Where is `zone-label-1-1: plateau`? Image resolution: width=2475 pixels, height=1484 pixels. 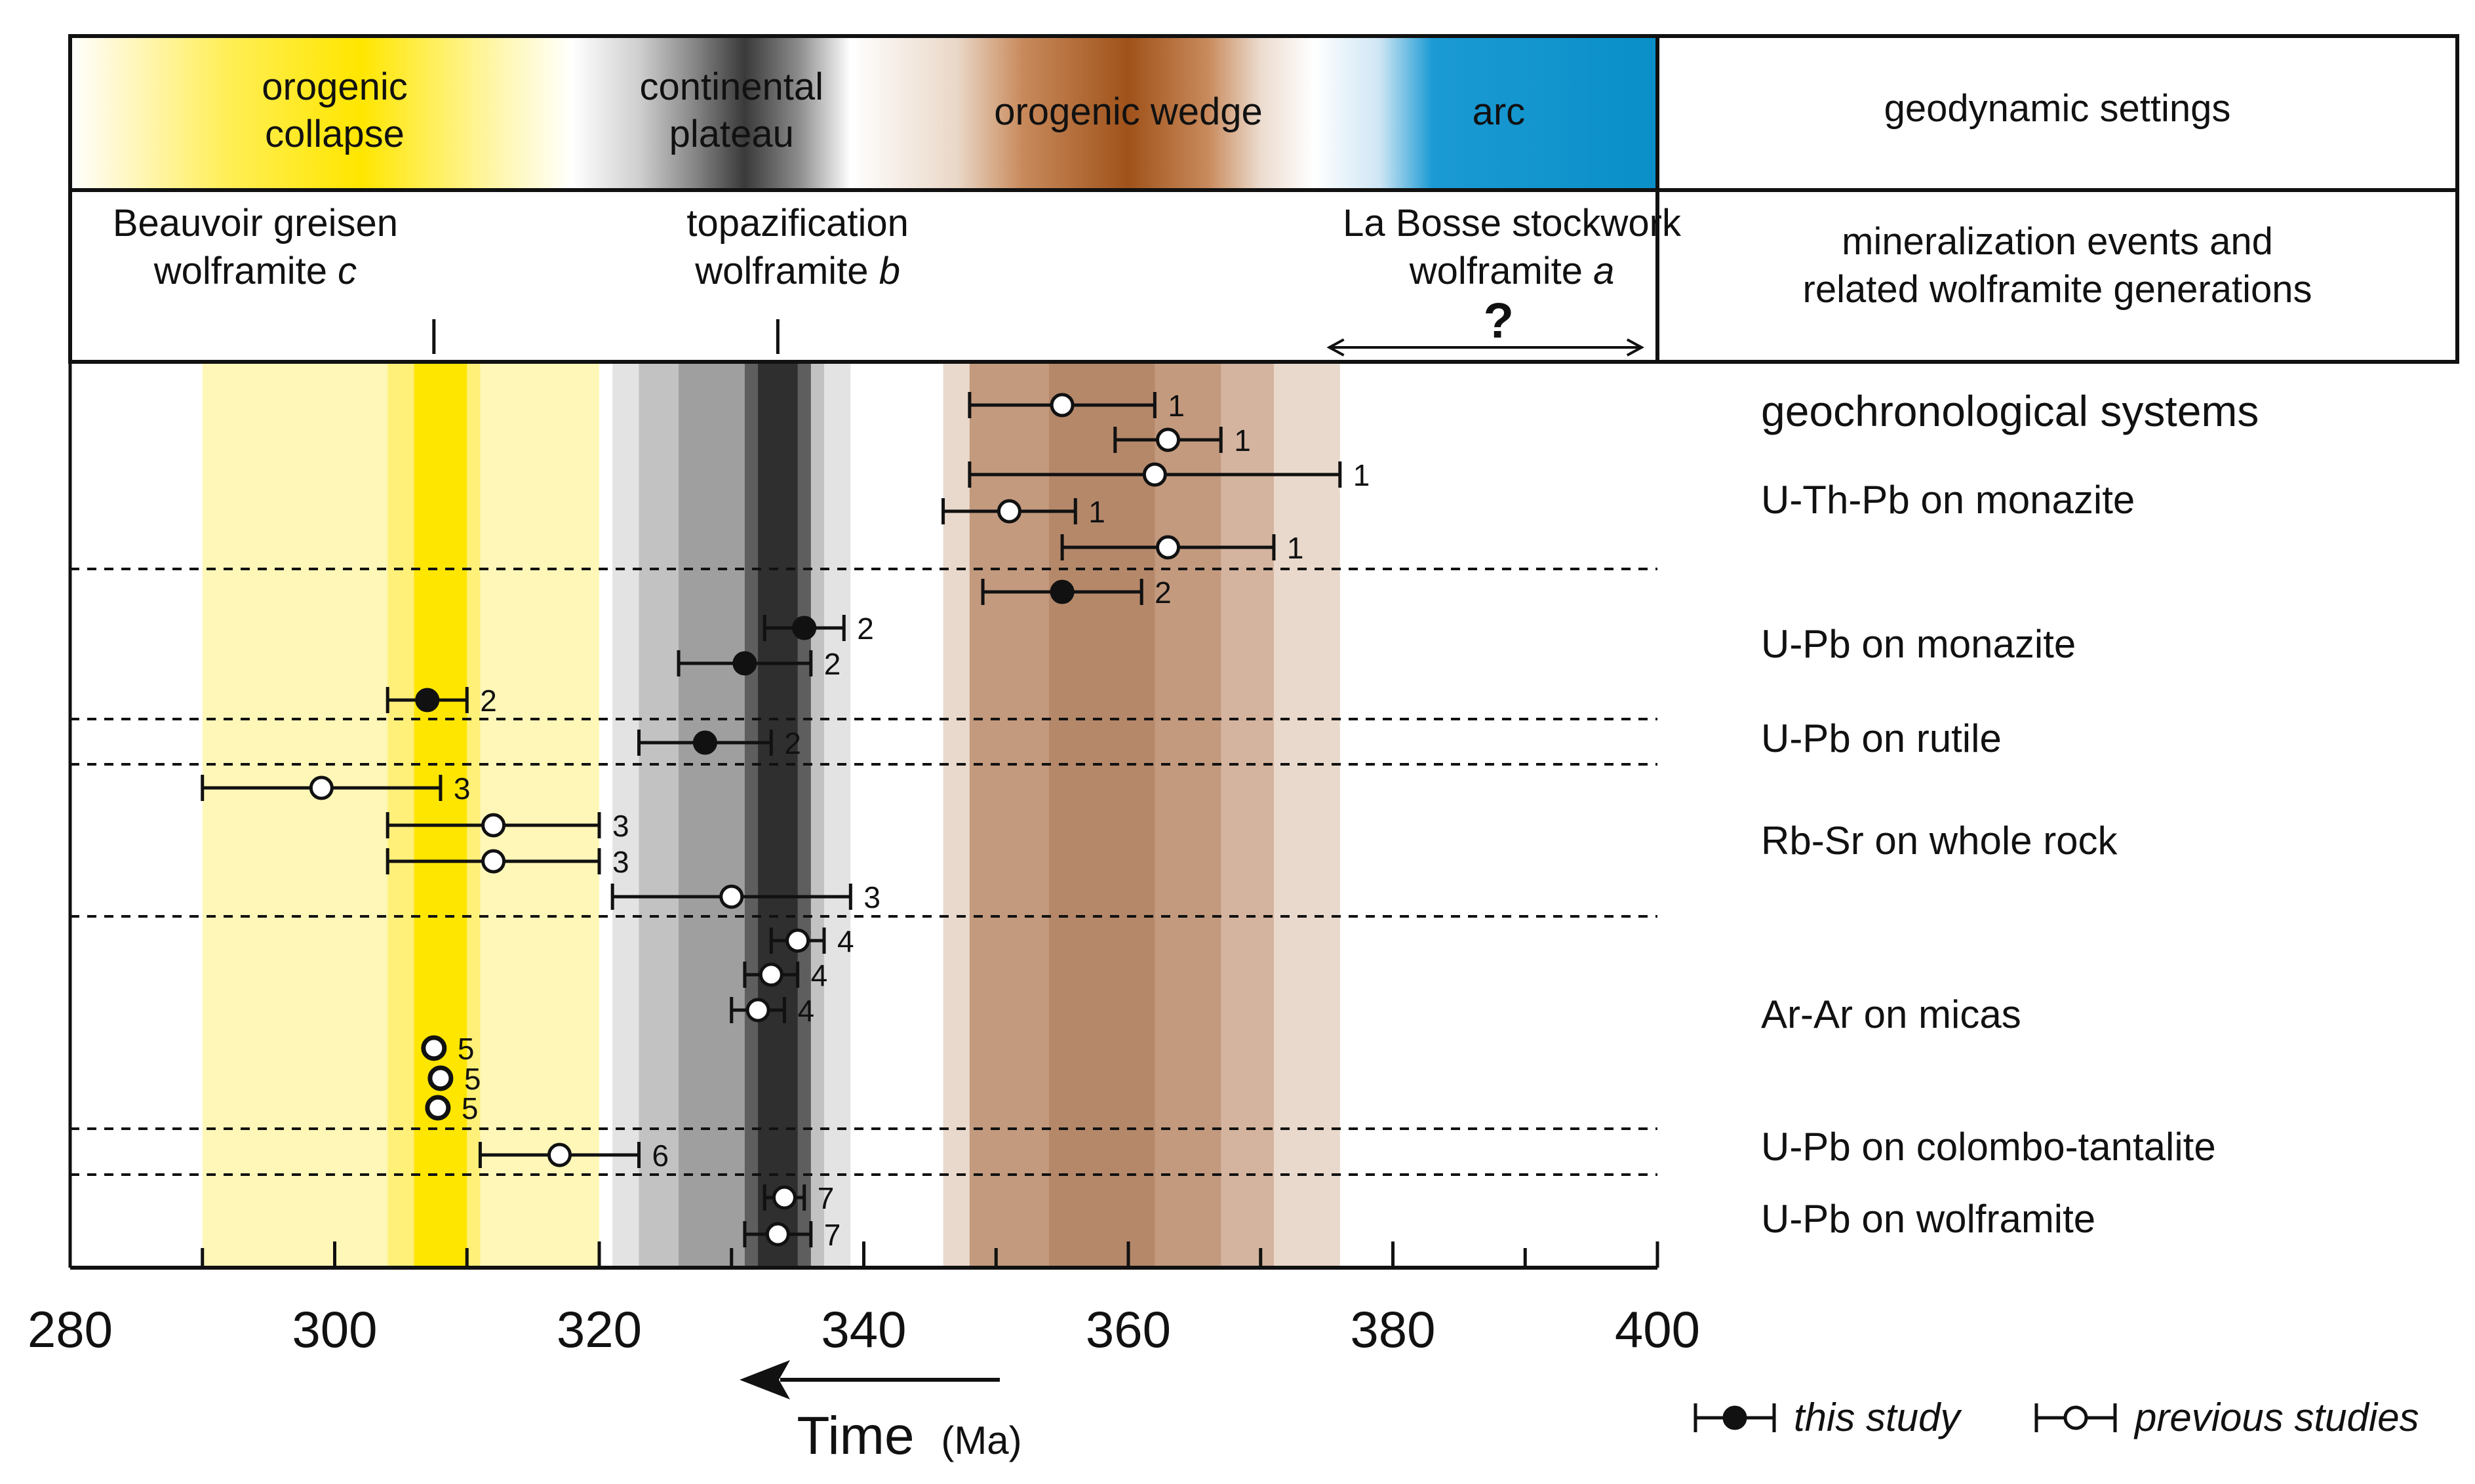
zone-label-1-1: plateau is located at coordinates (731, 134).